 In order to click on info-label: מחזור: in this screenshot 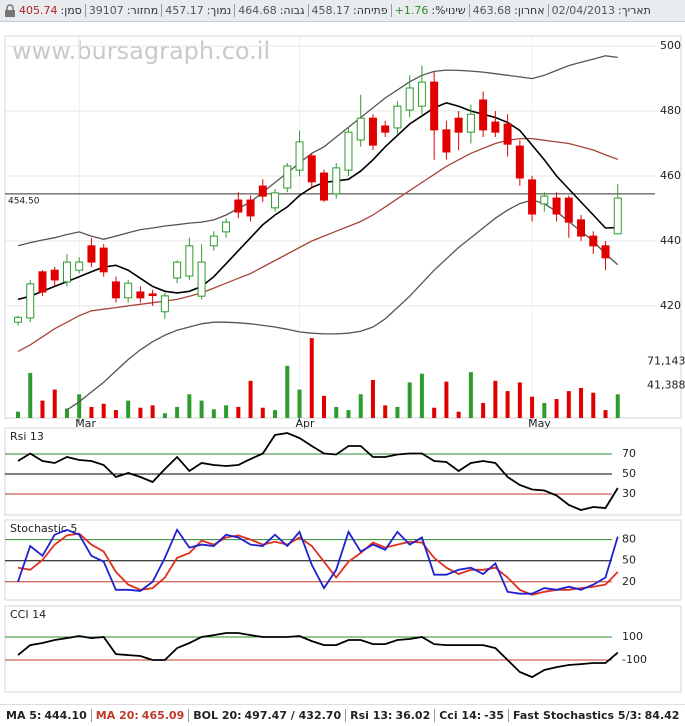, I will do `click(142, 10)`.